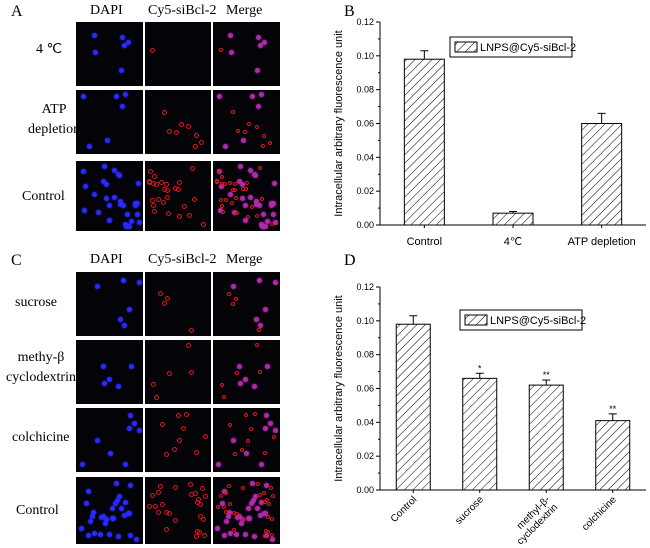 This screenshot has height=548, width=650. What do you see at coordinates (365, 355) in the screenshot?
I see `y-tick-label: 0.08` at bounding box center [365, 355].